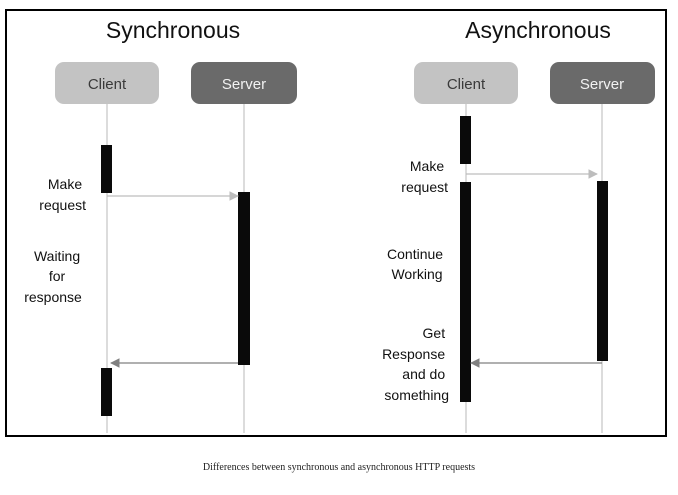 This screenshot has width=678, height=495. I want to click on async-title: Asynchronous, so click(538, 30).